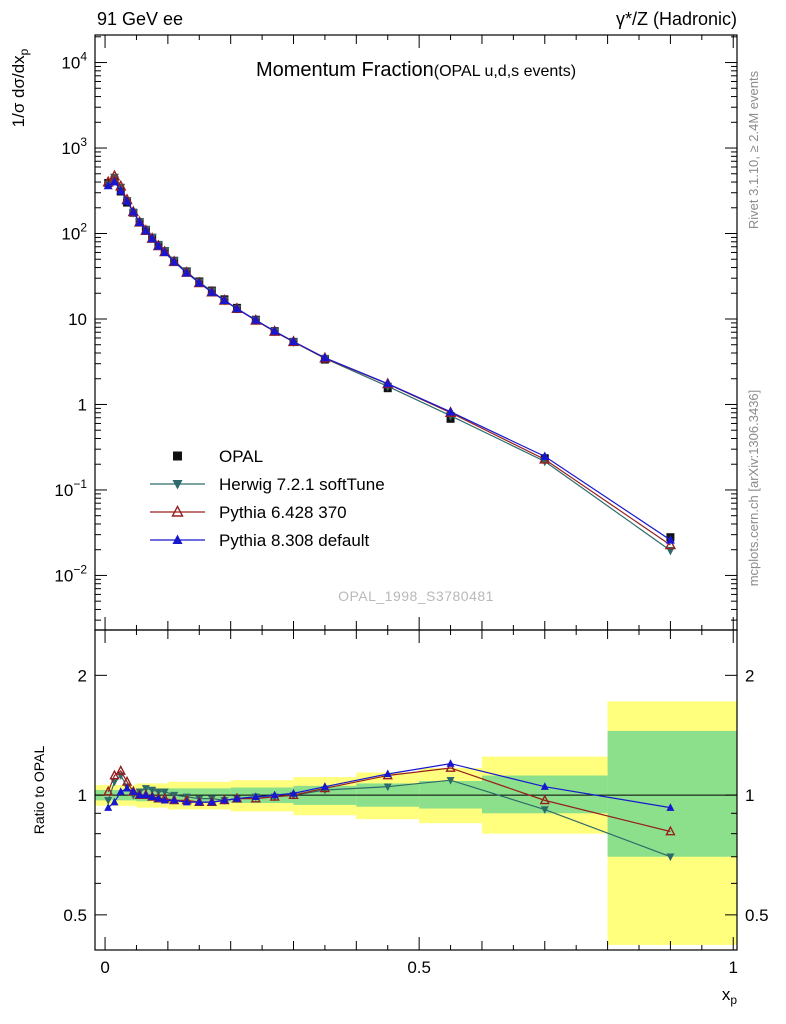 Image resolution: width=786 pixels, height=1024 pixels. I want to click on ratio-x-axis-labels: 0 0.5 1, so click(419, 967).